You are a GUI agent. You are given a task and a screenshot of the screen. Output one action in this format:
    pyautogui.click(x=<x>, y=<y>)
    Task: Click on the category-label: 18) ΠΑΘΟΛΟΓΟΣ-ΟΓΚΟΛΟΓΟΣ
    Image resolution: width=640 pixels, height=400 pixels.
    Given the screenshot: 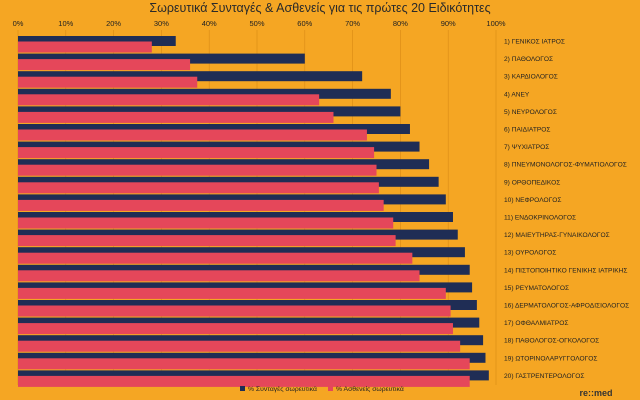 What is the action you would take?
    pyautogui.click(x=551, y=341)
    